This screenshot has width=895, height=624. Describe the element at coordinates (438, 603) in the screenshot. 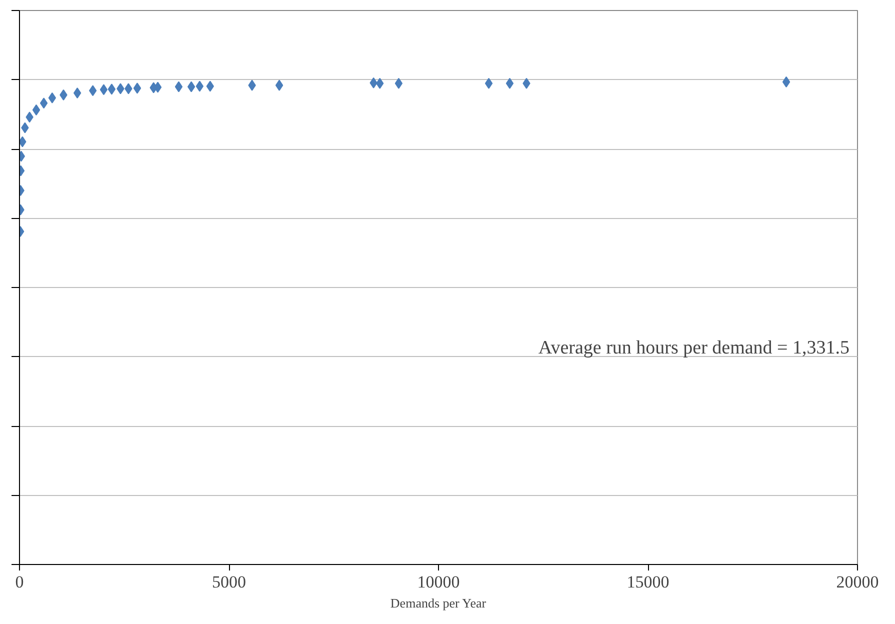

I see `x-axis-title: Demands per Year` at that location.